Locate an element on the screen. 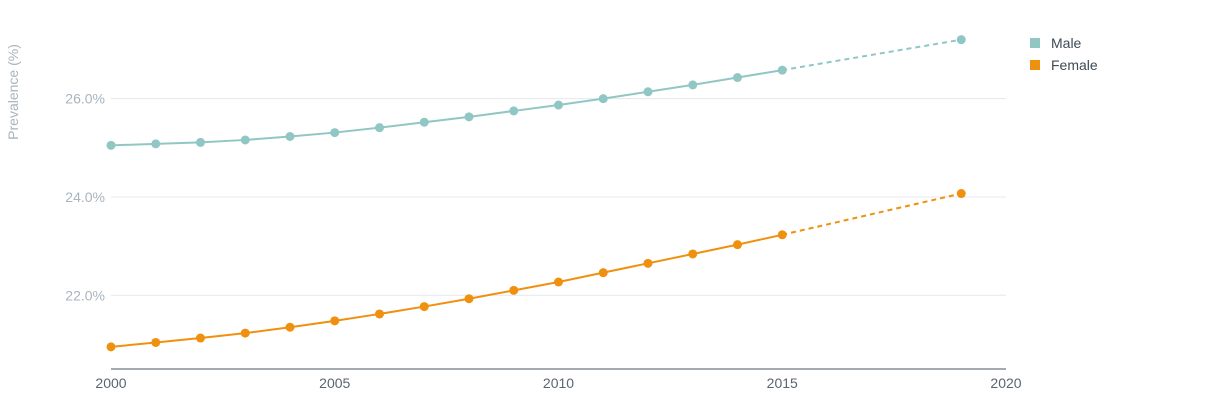  male-line-solid is located at coordinates (446, 108).